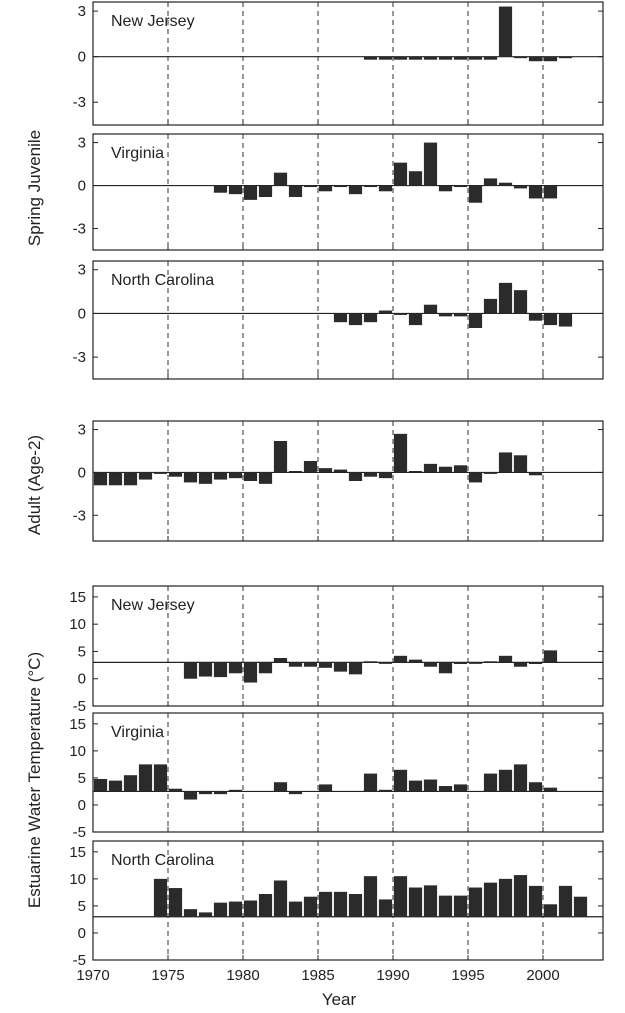 The width and height of the screenshot is (625, 1013). What do you see at coordinates (370, 318) in the screenshot?
I see `bar-juv-nc-1988: 1988: -0.6` at bounding box center [370, 318].